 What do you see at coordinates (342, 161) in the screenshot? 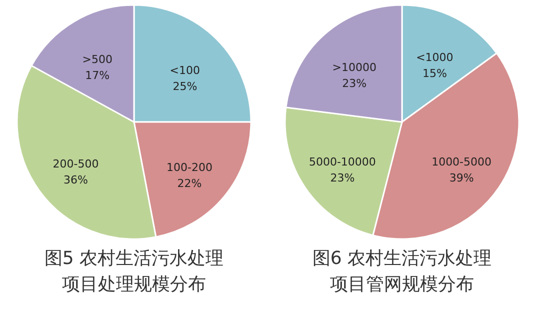
I see `slice-label: 5000-10000` at bounding box center [342, 161].